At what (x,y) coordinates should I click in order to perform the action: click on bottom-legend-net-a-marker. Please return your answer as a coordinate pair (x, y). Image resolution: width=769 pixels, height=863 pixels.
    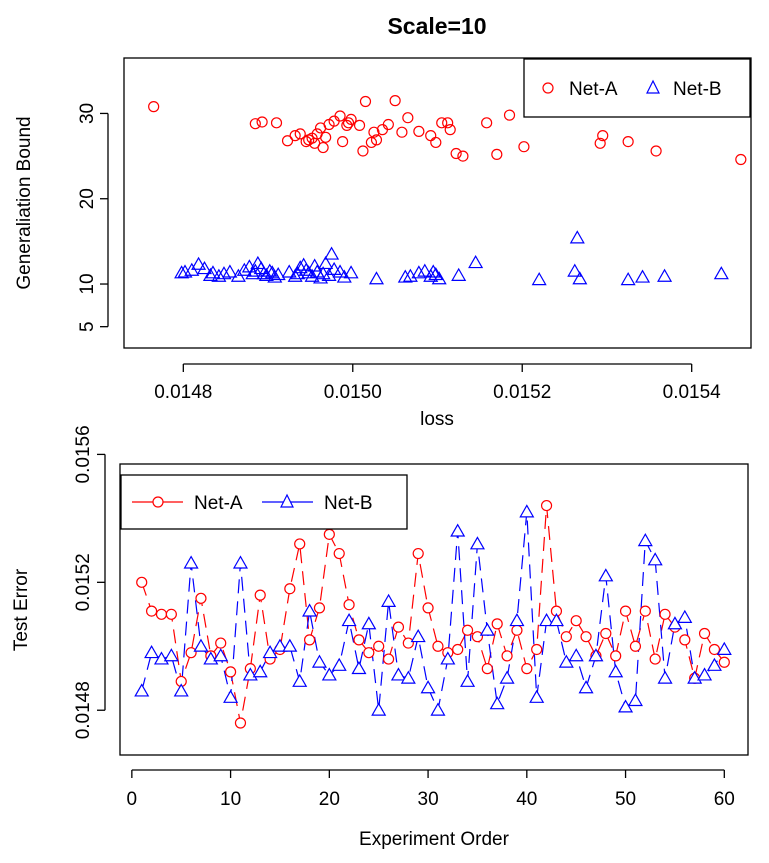
    Looking at the image, I should click on (158, 502).